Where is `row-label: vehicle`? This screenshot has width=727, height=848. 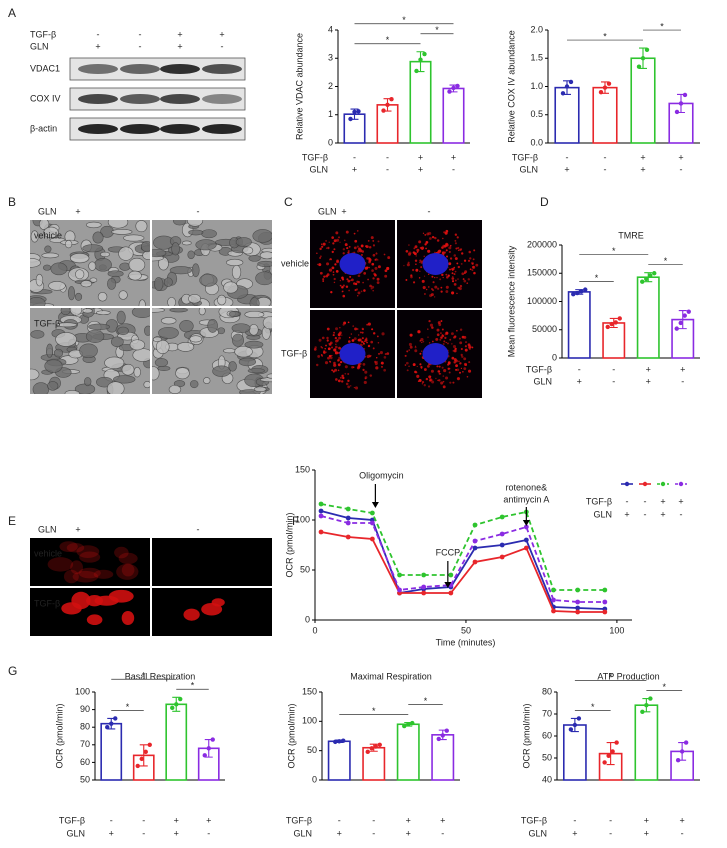
row-label: vehicle is located at coordinates (48, 553).